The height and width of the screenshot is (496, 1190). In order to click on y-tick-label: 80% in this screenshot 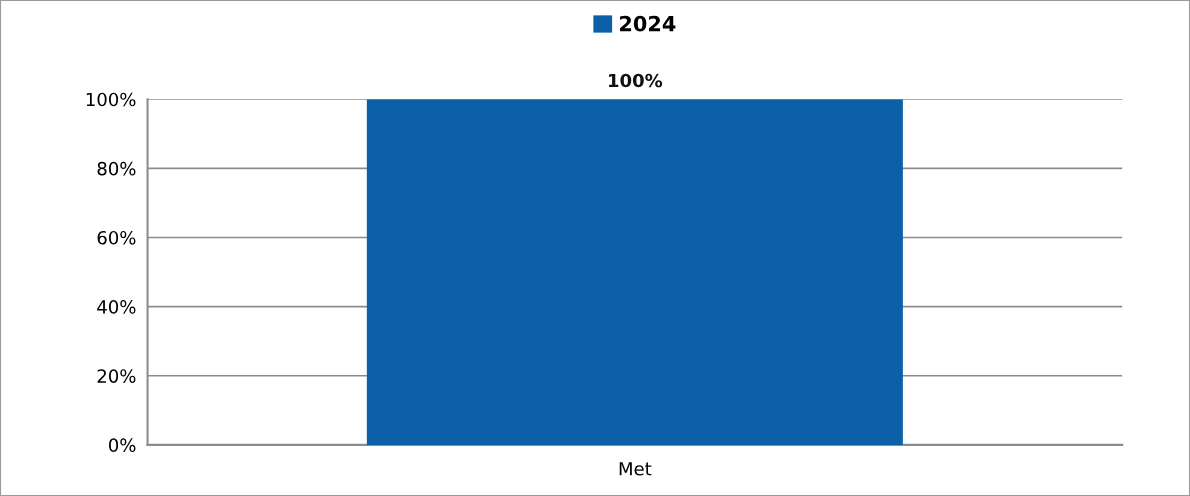, I will do `click(116, 168)`.